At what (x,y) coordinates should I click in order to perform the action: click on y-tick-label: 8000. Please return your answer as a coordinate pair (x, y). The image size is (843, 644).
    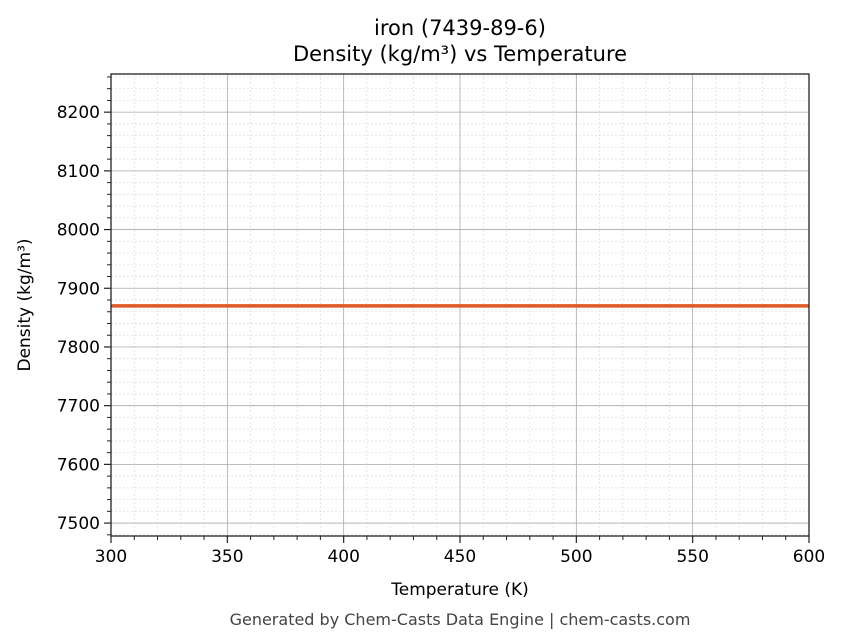
    Looking at the image, I should click on (78, 231).